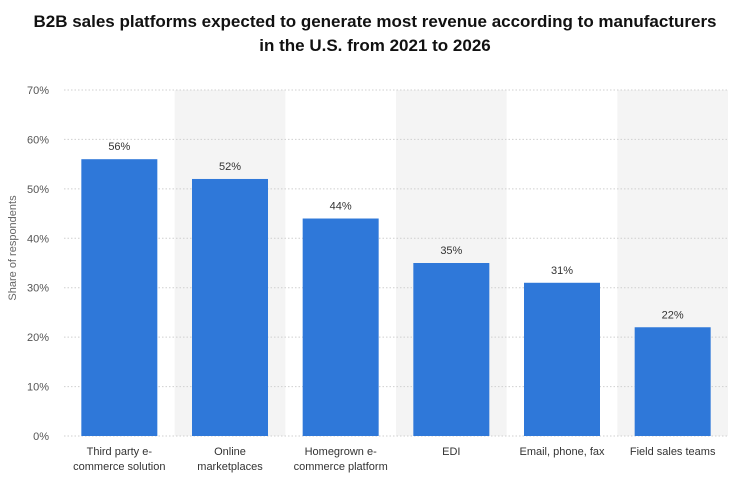  Describe the element at coordinates (451, 452) in the screenshot. I see `category-label: EDI` at that location.